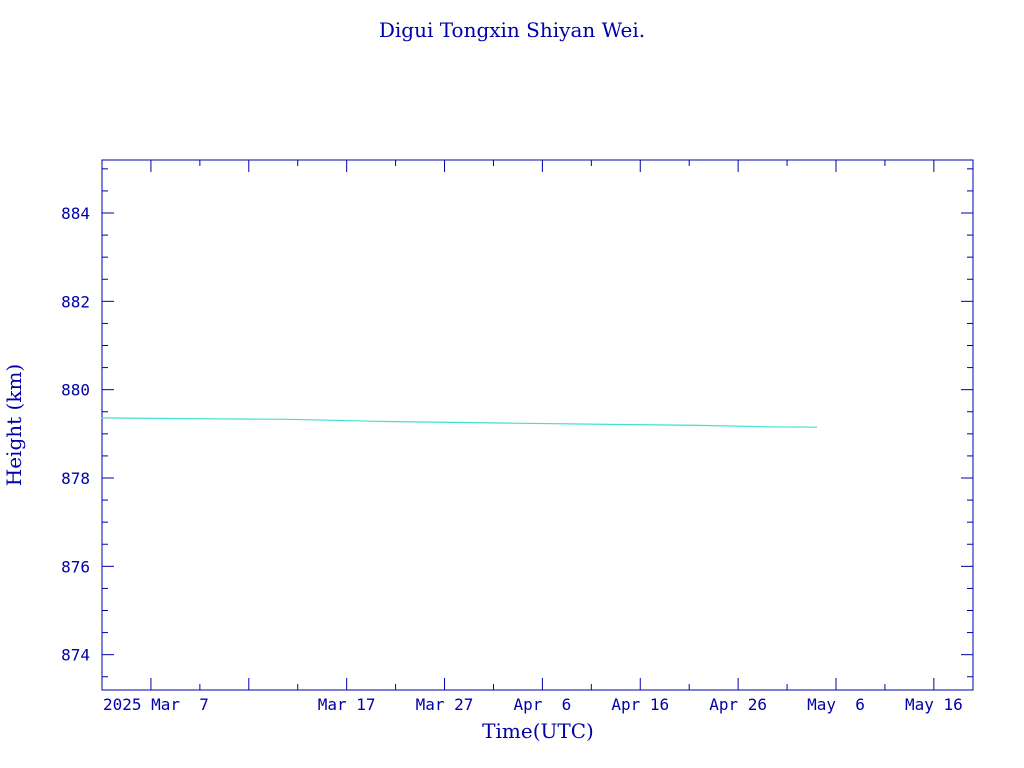 The height and width of the screenshot is (768, 1024). Describe the element at coordinates (934, 704) in the screenshot. I see `x-tick-label: May 16` at that location.